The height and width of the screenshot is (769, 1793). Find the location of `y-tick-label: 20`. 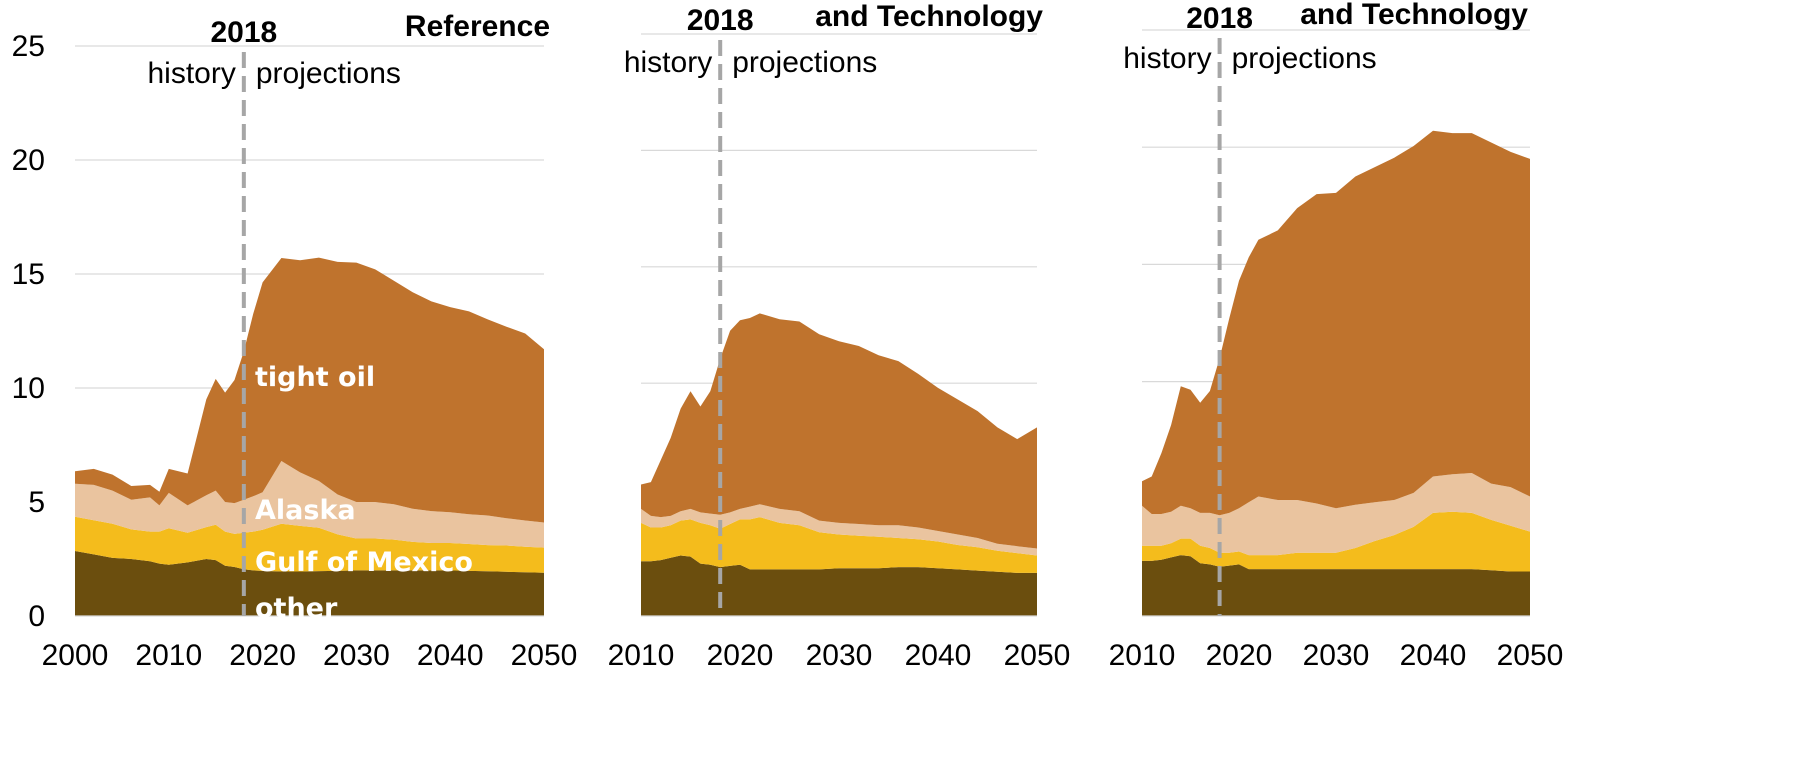

y-tick-label: 20 is located at coordinates (28, 160).